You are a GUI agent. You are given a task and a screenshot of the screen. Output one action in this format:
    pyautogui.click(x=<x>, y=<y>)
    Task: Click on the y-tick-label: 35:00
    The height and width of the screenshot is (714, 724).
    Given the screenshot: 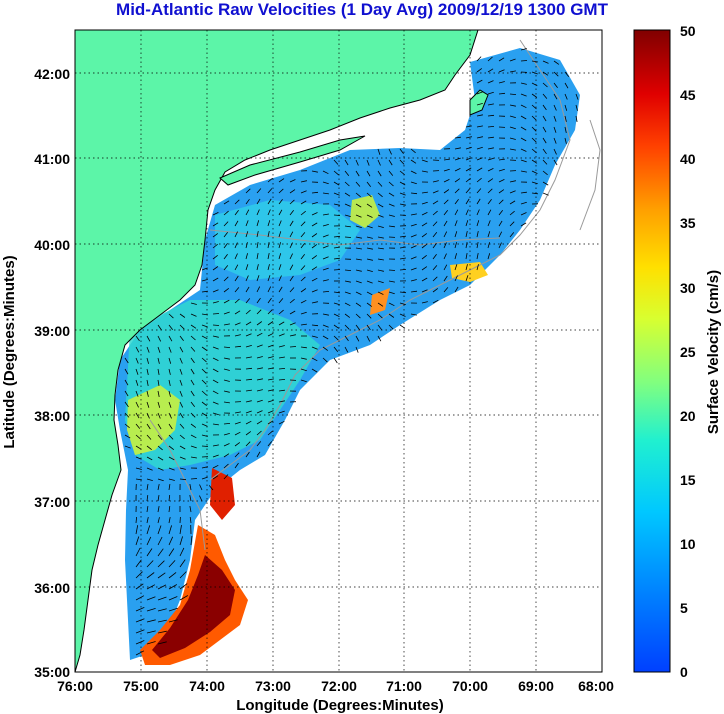 What is the action you would take?
    pyautogui.click(x=52, y=672)
    